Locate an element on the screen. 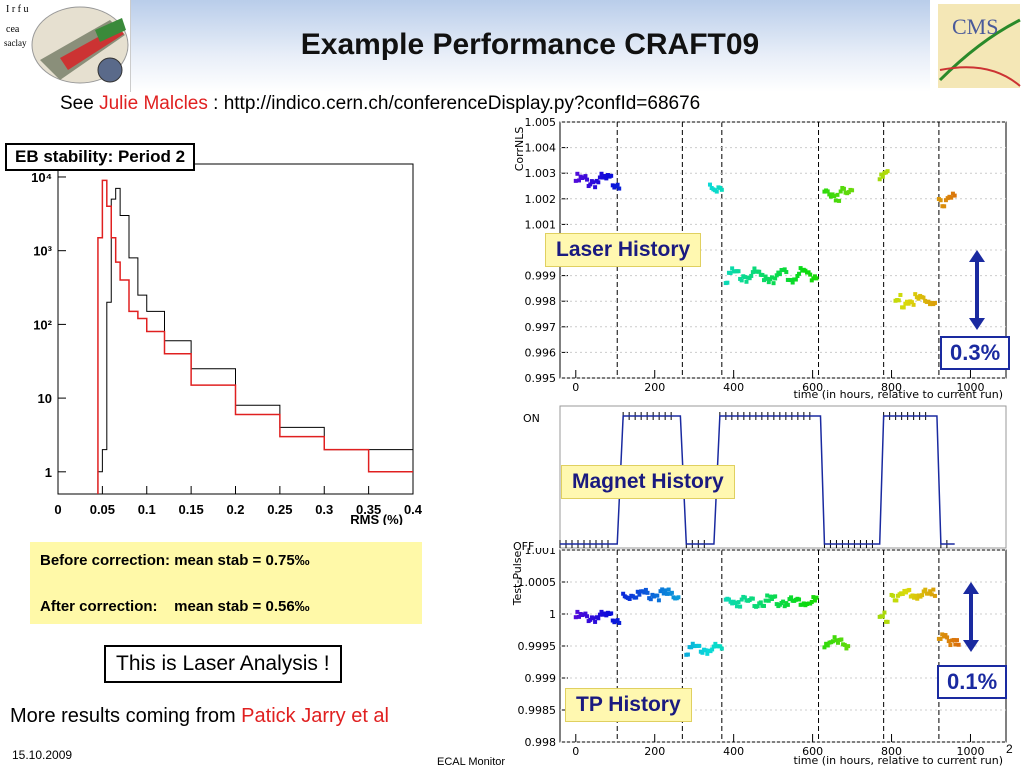 The width and height of the screenshot is (1024, 768). tp-ytick-label: 1 is located at coordinates (552, 614).